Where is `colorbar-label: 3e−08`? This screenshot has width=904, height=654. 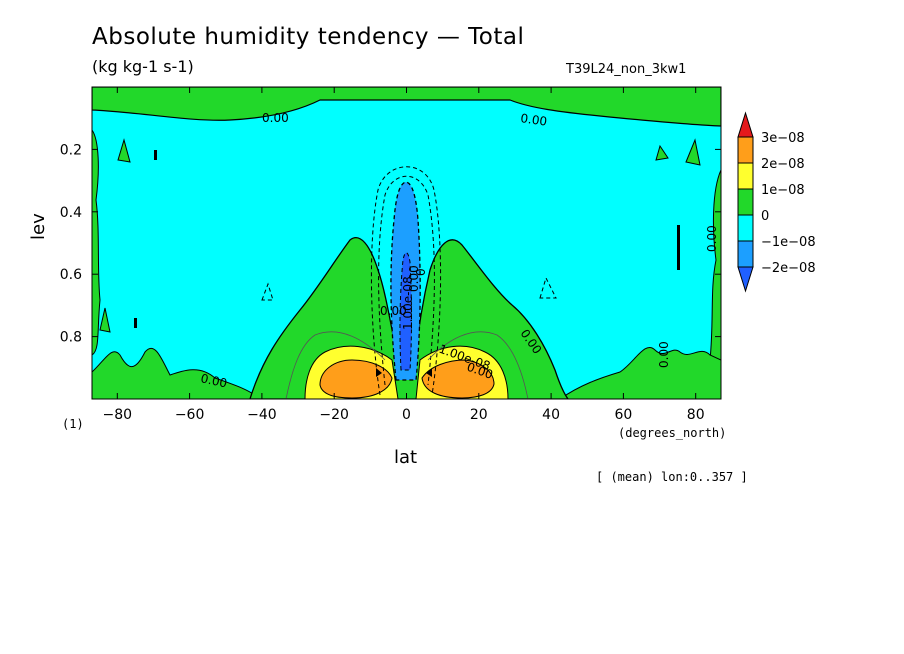
colorbar-label: 3e−08 is located at coordinates (783, 138).